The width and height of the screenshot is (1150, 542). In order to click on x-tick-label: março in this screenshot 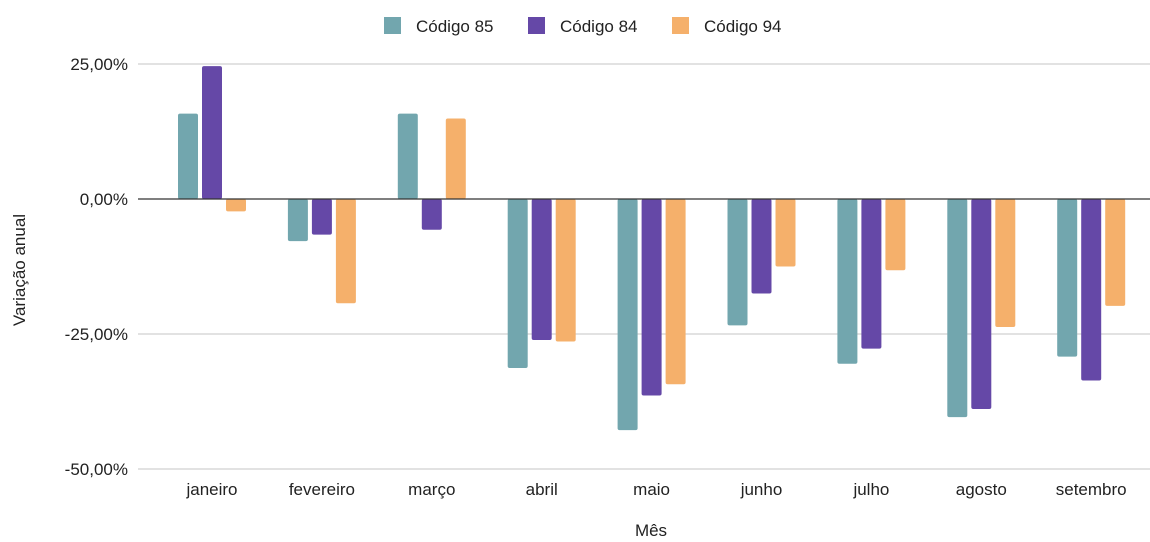, I will do `click(431, 489)`.